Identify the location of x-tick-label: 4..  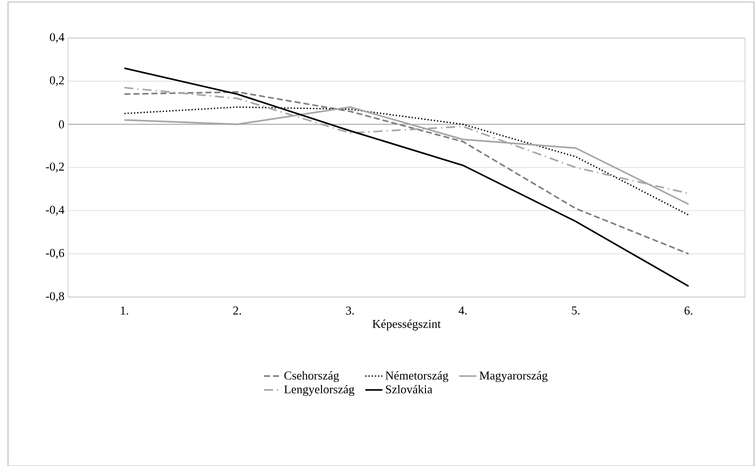
(462, 310).